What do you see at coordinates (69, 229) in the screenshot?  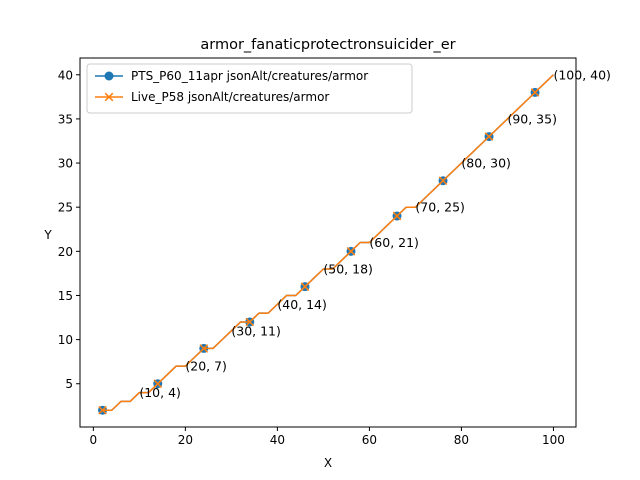 I see `y-axis: 5 10 15 20 25 30 35 40` at bounding box center [69, 229].